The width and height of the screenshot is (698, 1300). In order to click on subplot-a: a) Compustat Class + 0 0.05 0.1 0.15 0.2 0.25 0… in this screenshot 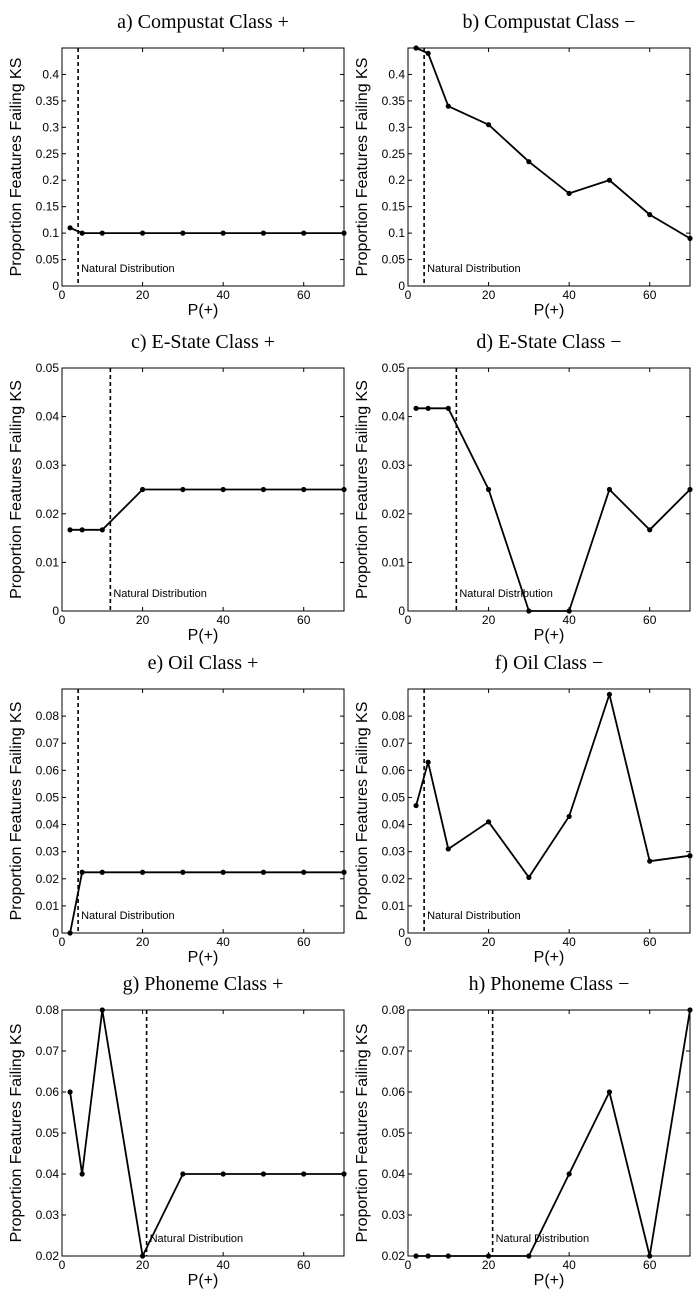, I will do `click(177, 165)`.